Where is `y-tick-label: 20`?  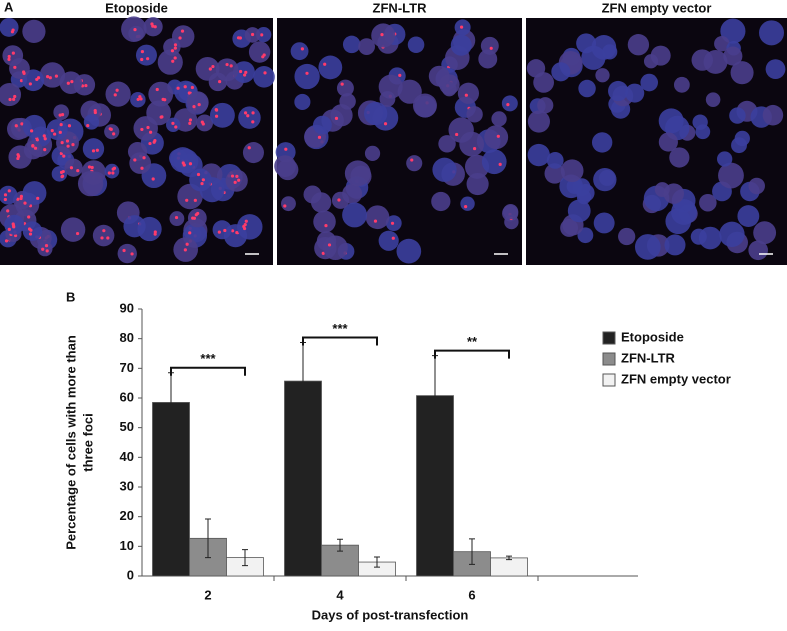
y-tick-label: 20 is located at coordinates (127, 515).